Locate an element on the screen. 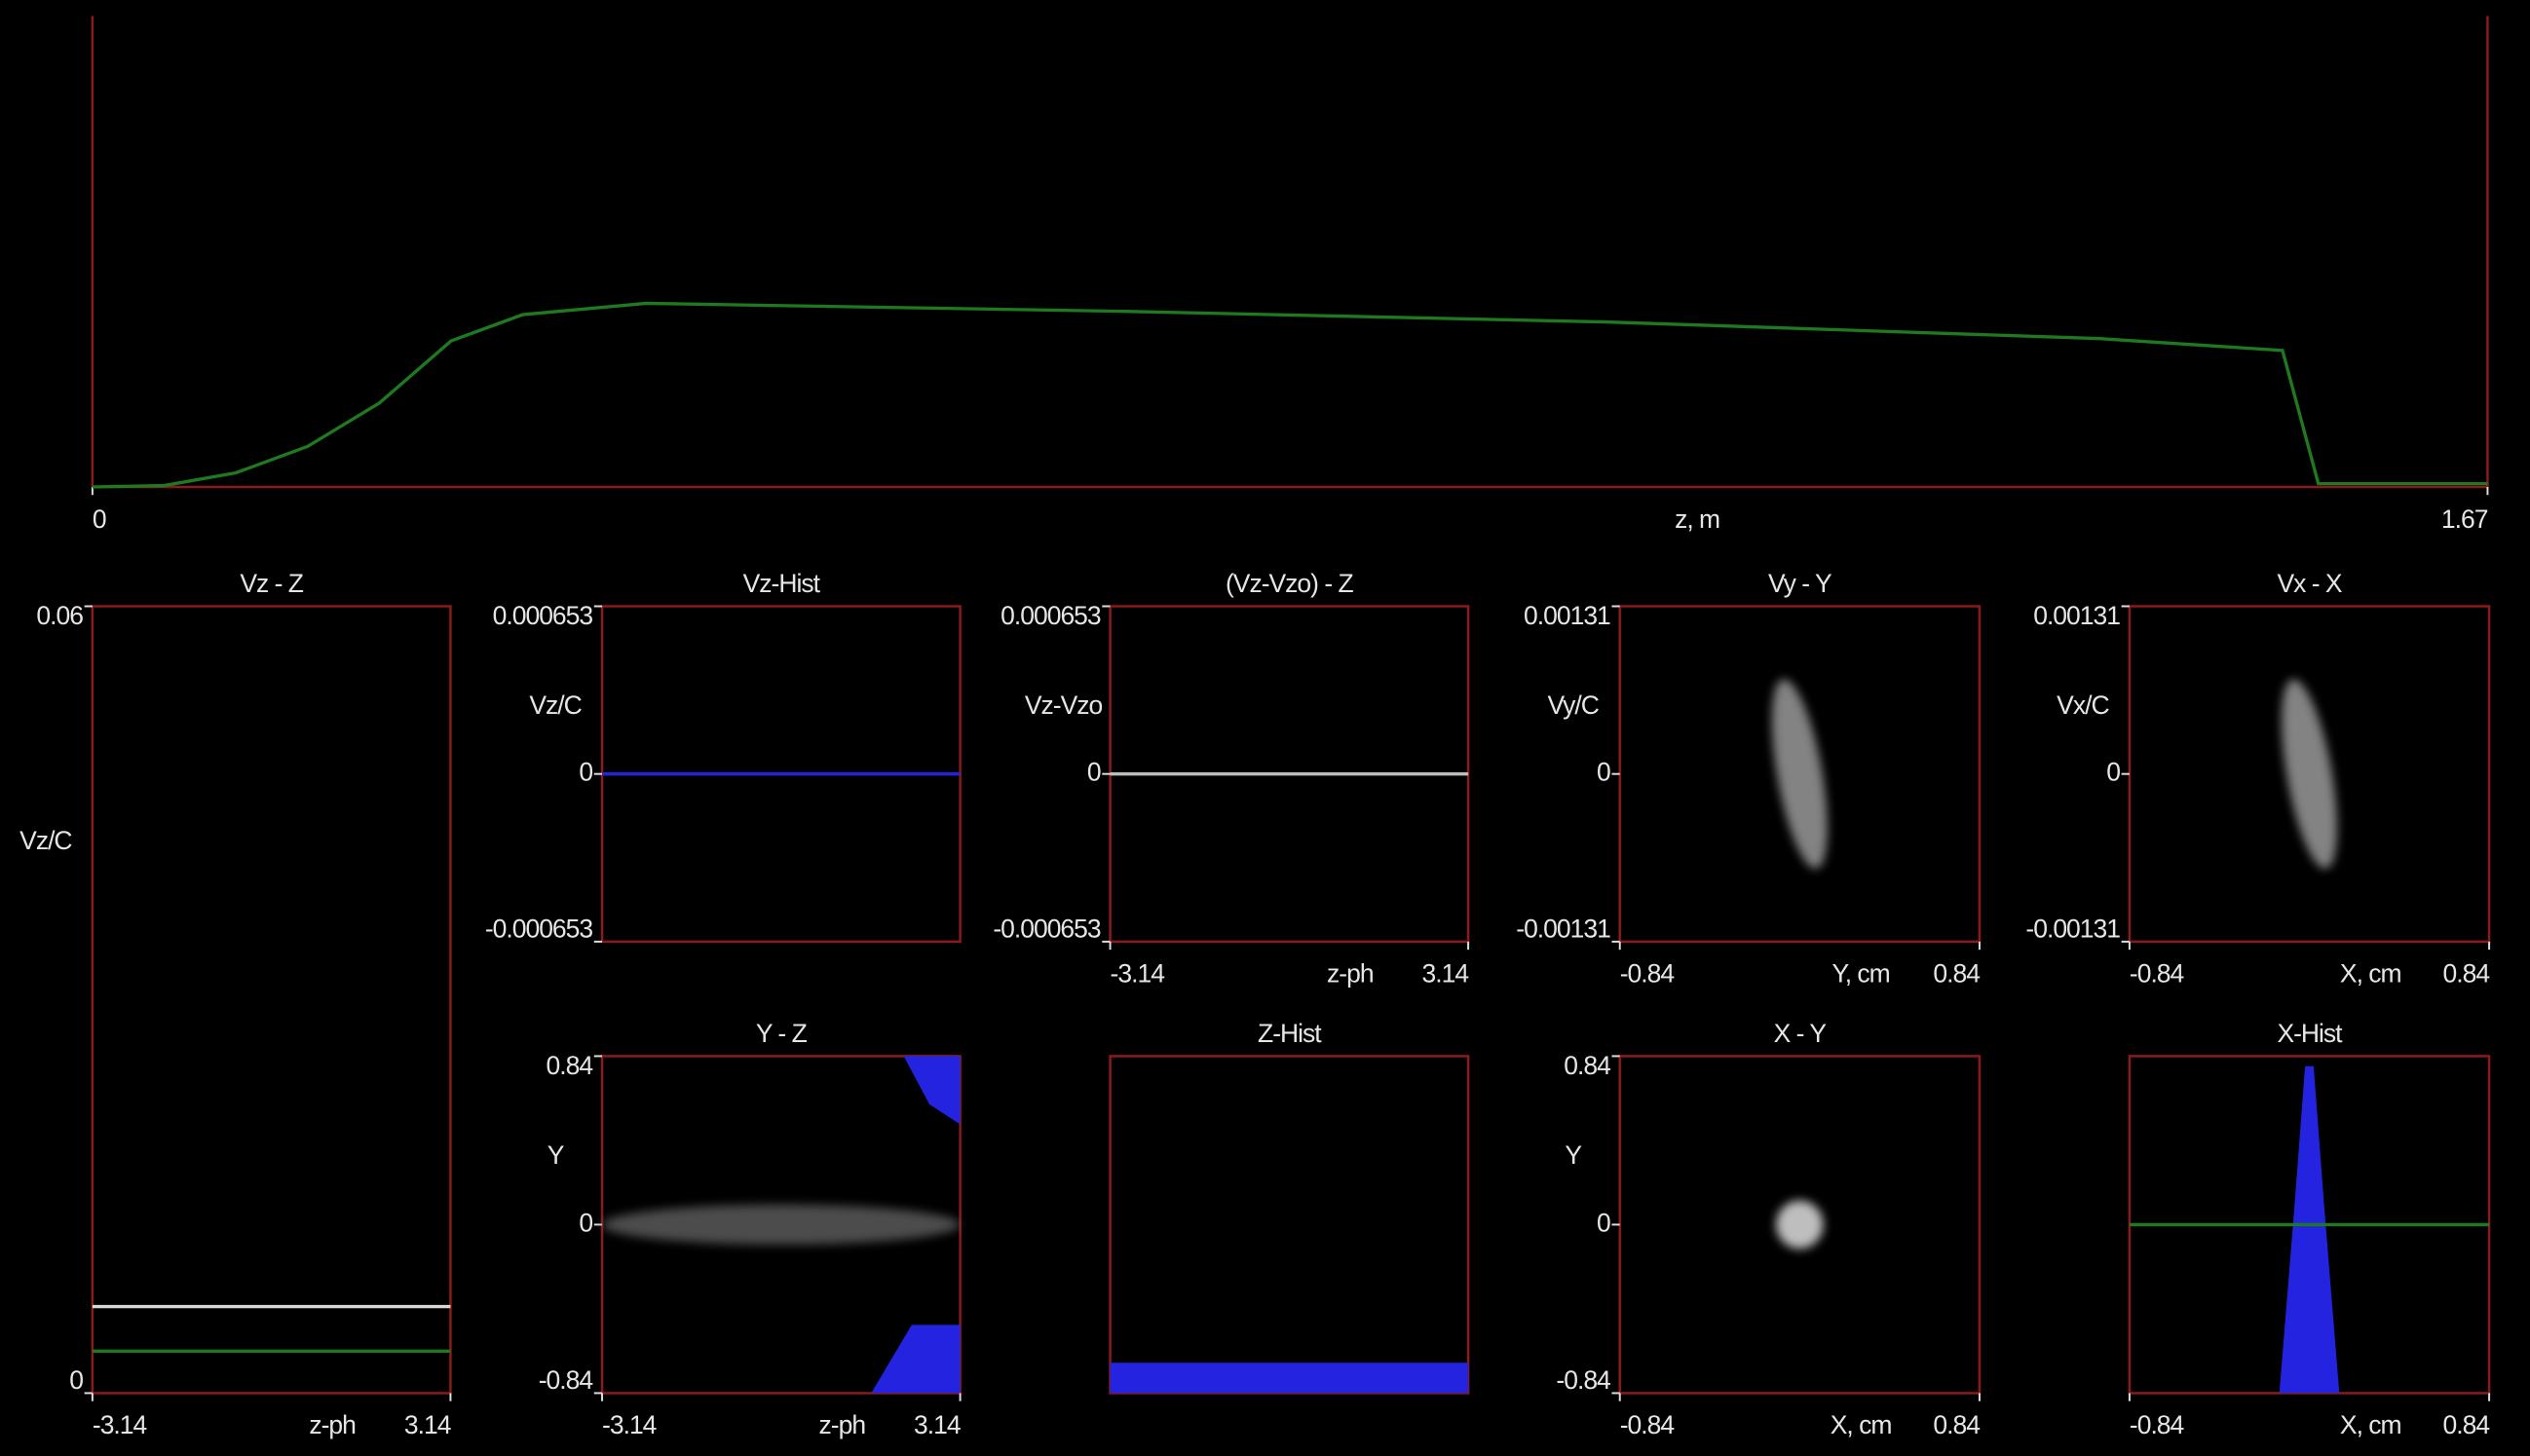  hist-area is located at coordinates (2310, 1229).